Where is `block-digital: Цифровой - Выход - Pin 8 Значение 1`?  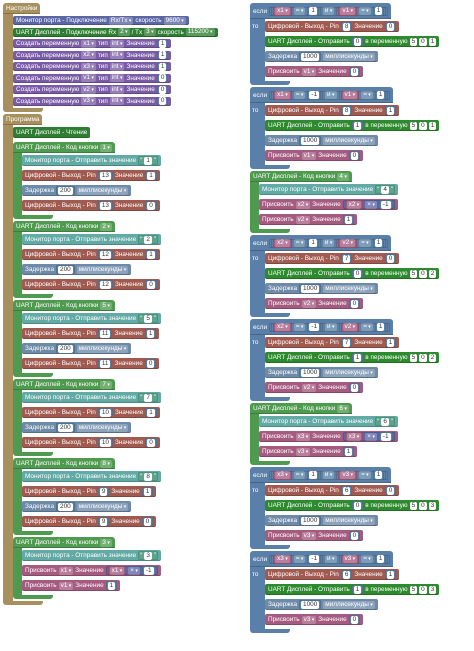
block-digital: Цифровой - Выход - Pin 8 Значение 1 is located at coordinates (332, 110).